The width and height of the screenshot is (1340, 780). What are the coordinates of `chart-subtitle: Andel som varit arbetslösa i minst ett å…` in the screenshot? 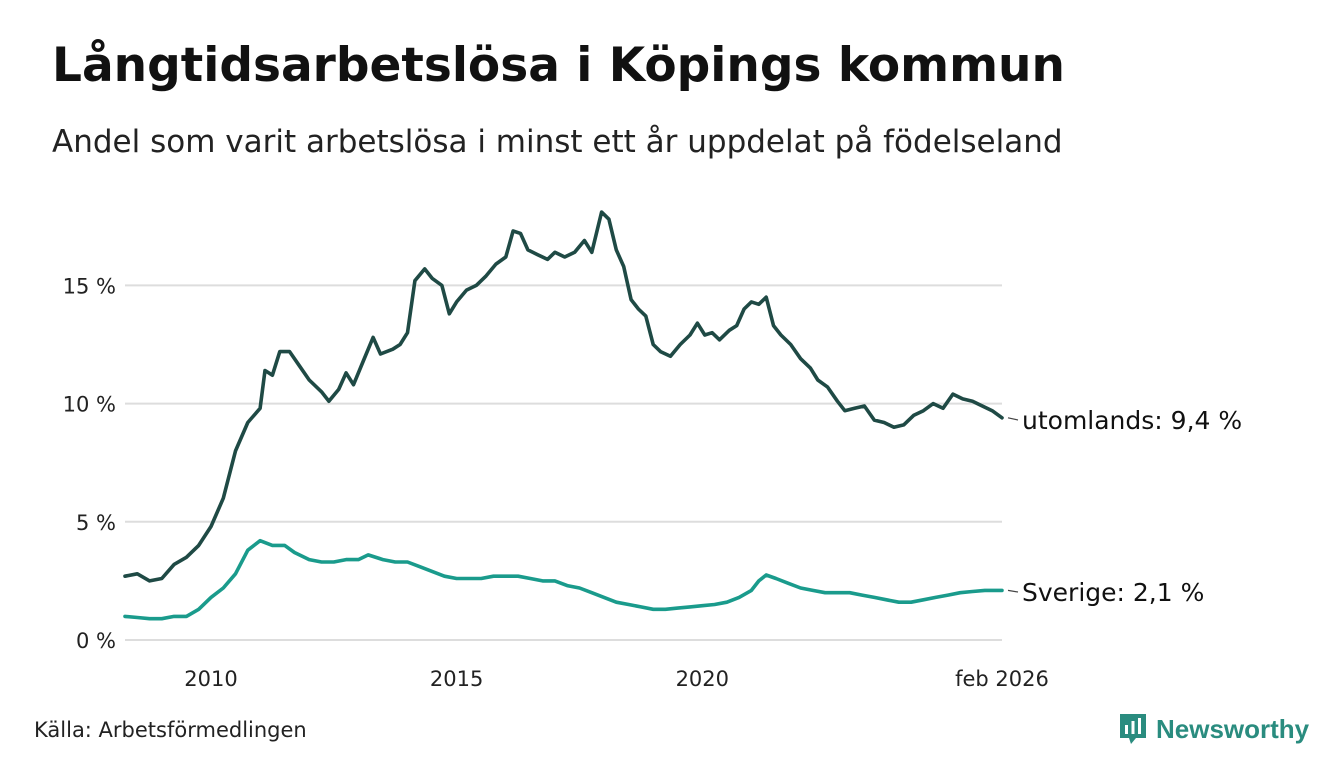 It's located at (557, 142).